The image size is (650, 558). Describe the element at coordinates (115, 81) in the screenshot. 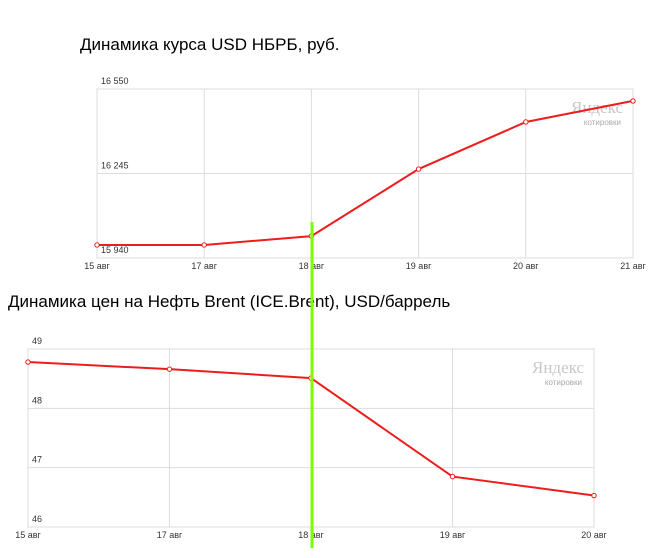

I see `y-tick-label: 16 550` at that location.